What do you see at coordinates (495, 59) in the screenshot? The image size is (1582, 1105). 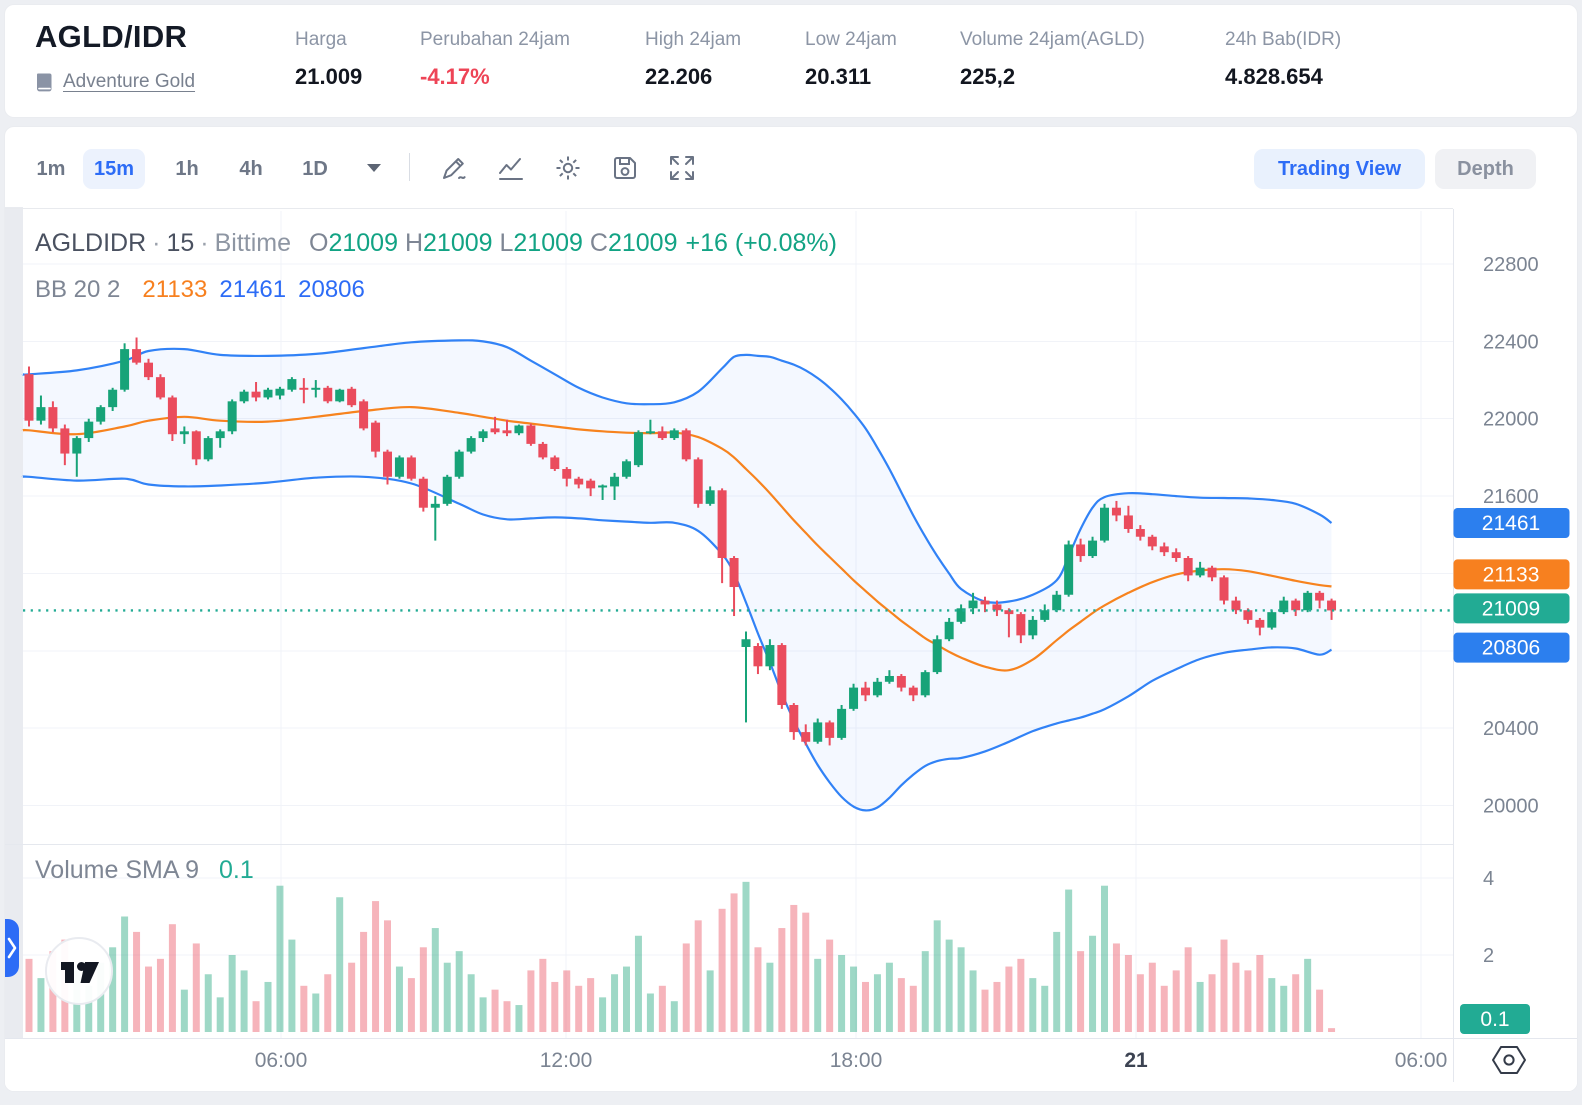 I see `stat-change-24h: Perubahan 24jam -4.17%` at bounding box center [495, 59].